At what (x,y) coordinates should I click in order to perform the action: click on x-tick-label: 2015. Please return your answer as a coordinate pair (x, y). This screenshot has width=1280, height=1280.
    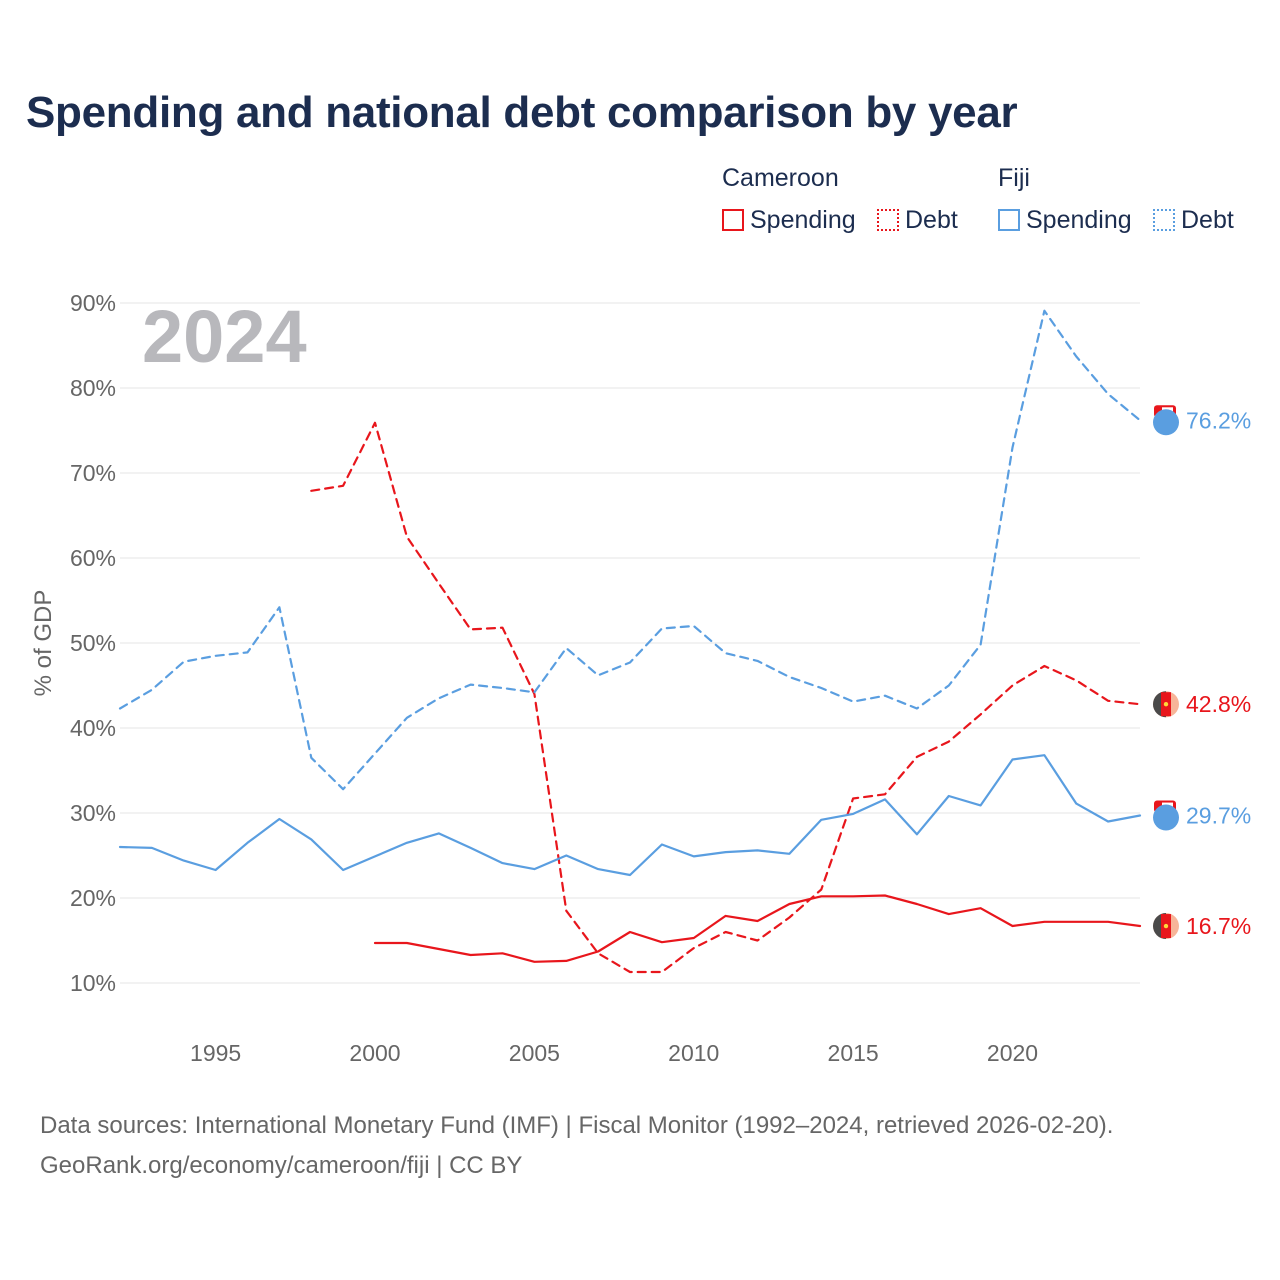
    Looking at the image, I should click on (853, 1053).